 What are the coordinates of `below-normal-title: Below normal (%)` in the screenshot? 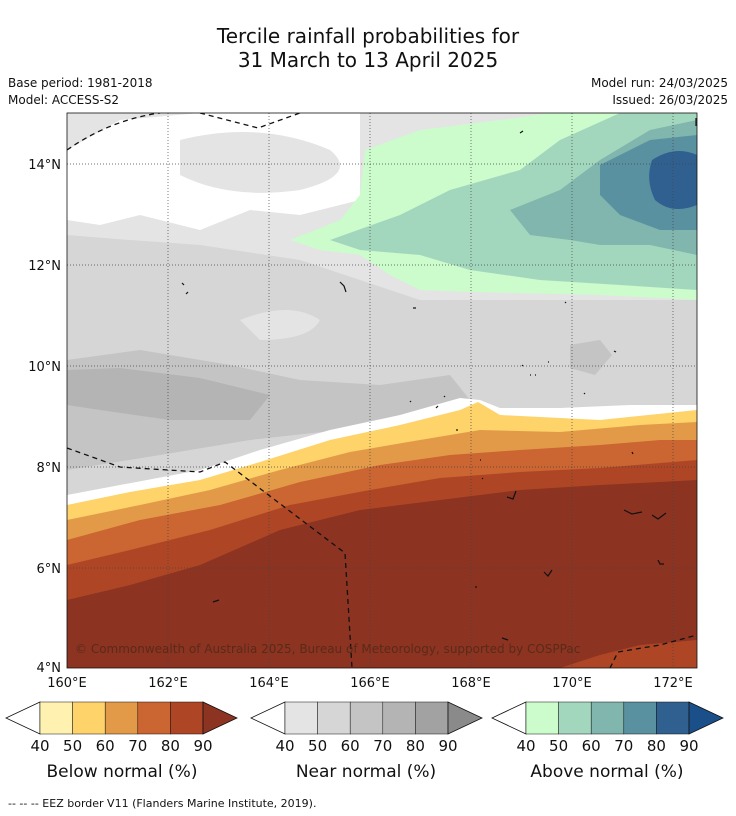 It's located at (122, 772).